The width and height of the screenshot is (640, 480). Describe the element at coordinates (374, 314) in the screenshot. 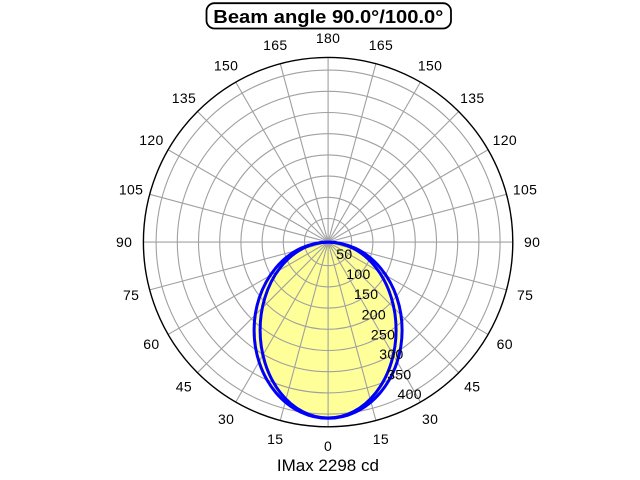

I see `svg-text: 200` at that location.